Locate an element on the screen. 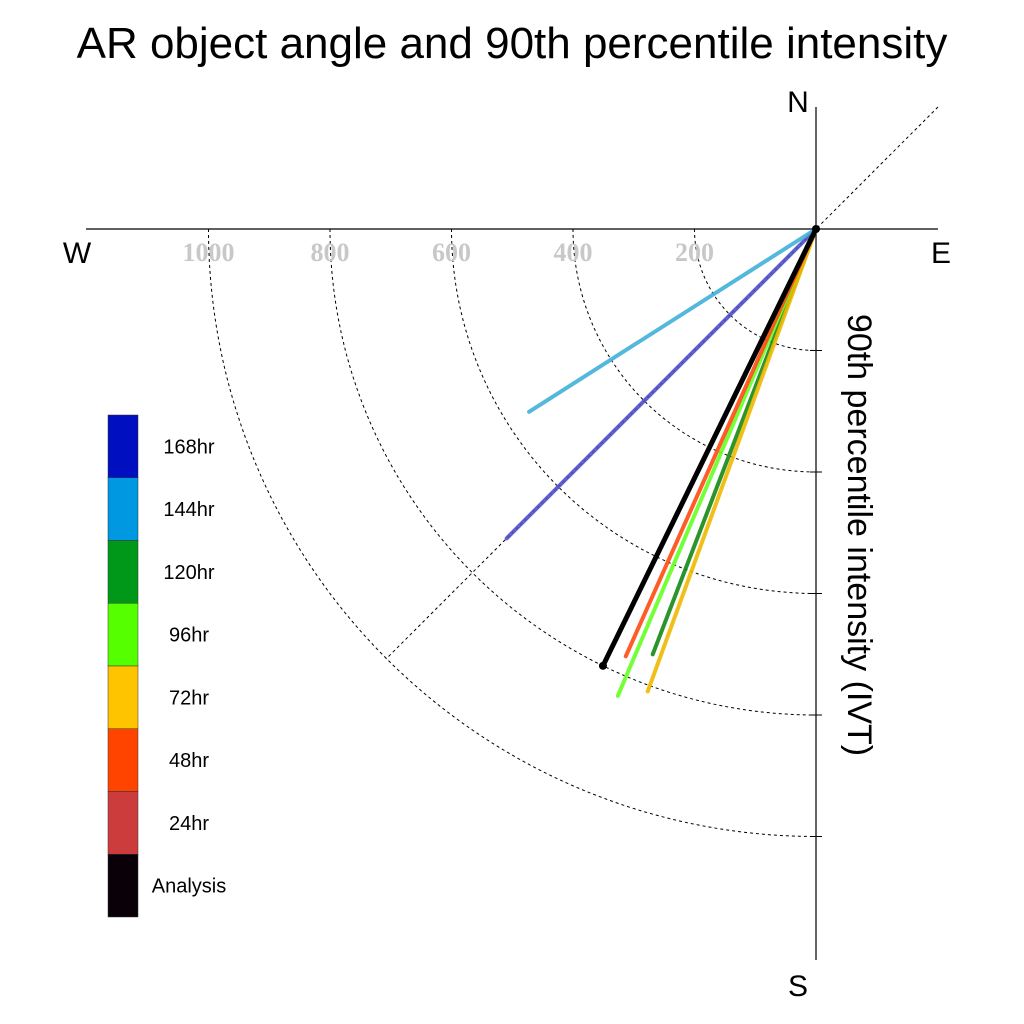  compass-east: E is located at coordinates (941, 253).